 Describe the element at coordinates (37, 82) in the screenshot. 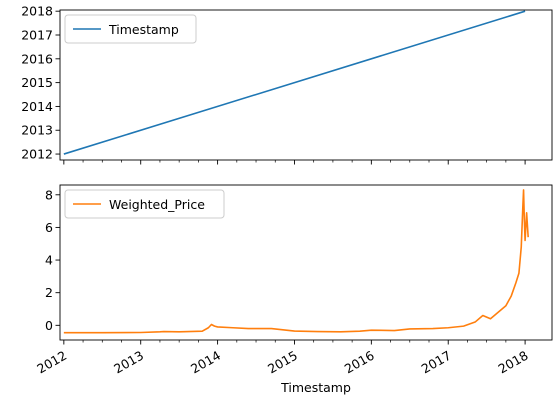

I see `y-tick-label: 2015` at that location.